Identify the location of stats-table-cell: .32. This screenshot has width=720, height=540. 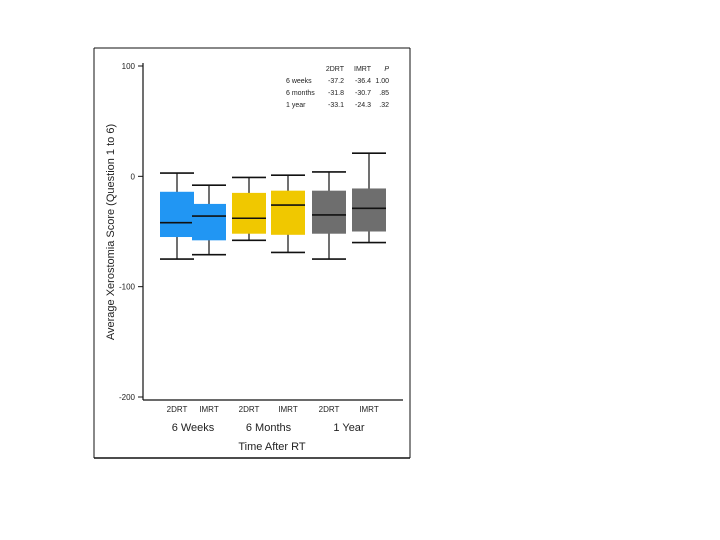
(384, 105).